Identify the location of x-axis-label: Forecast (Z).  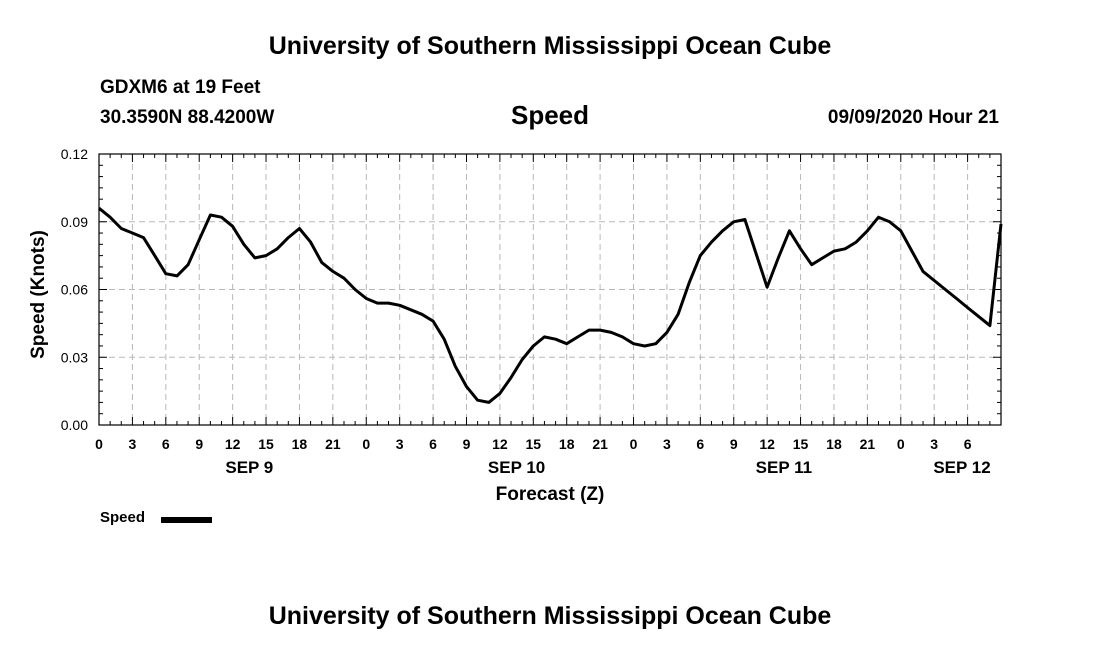
(550, 494).